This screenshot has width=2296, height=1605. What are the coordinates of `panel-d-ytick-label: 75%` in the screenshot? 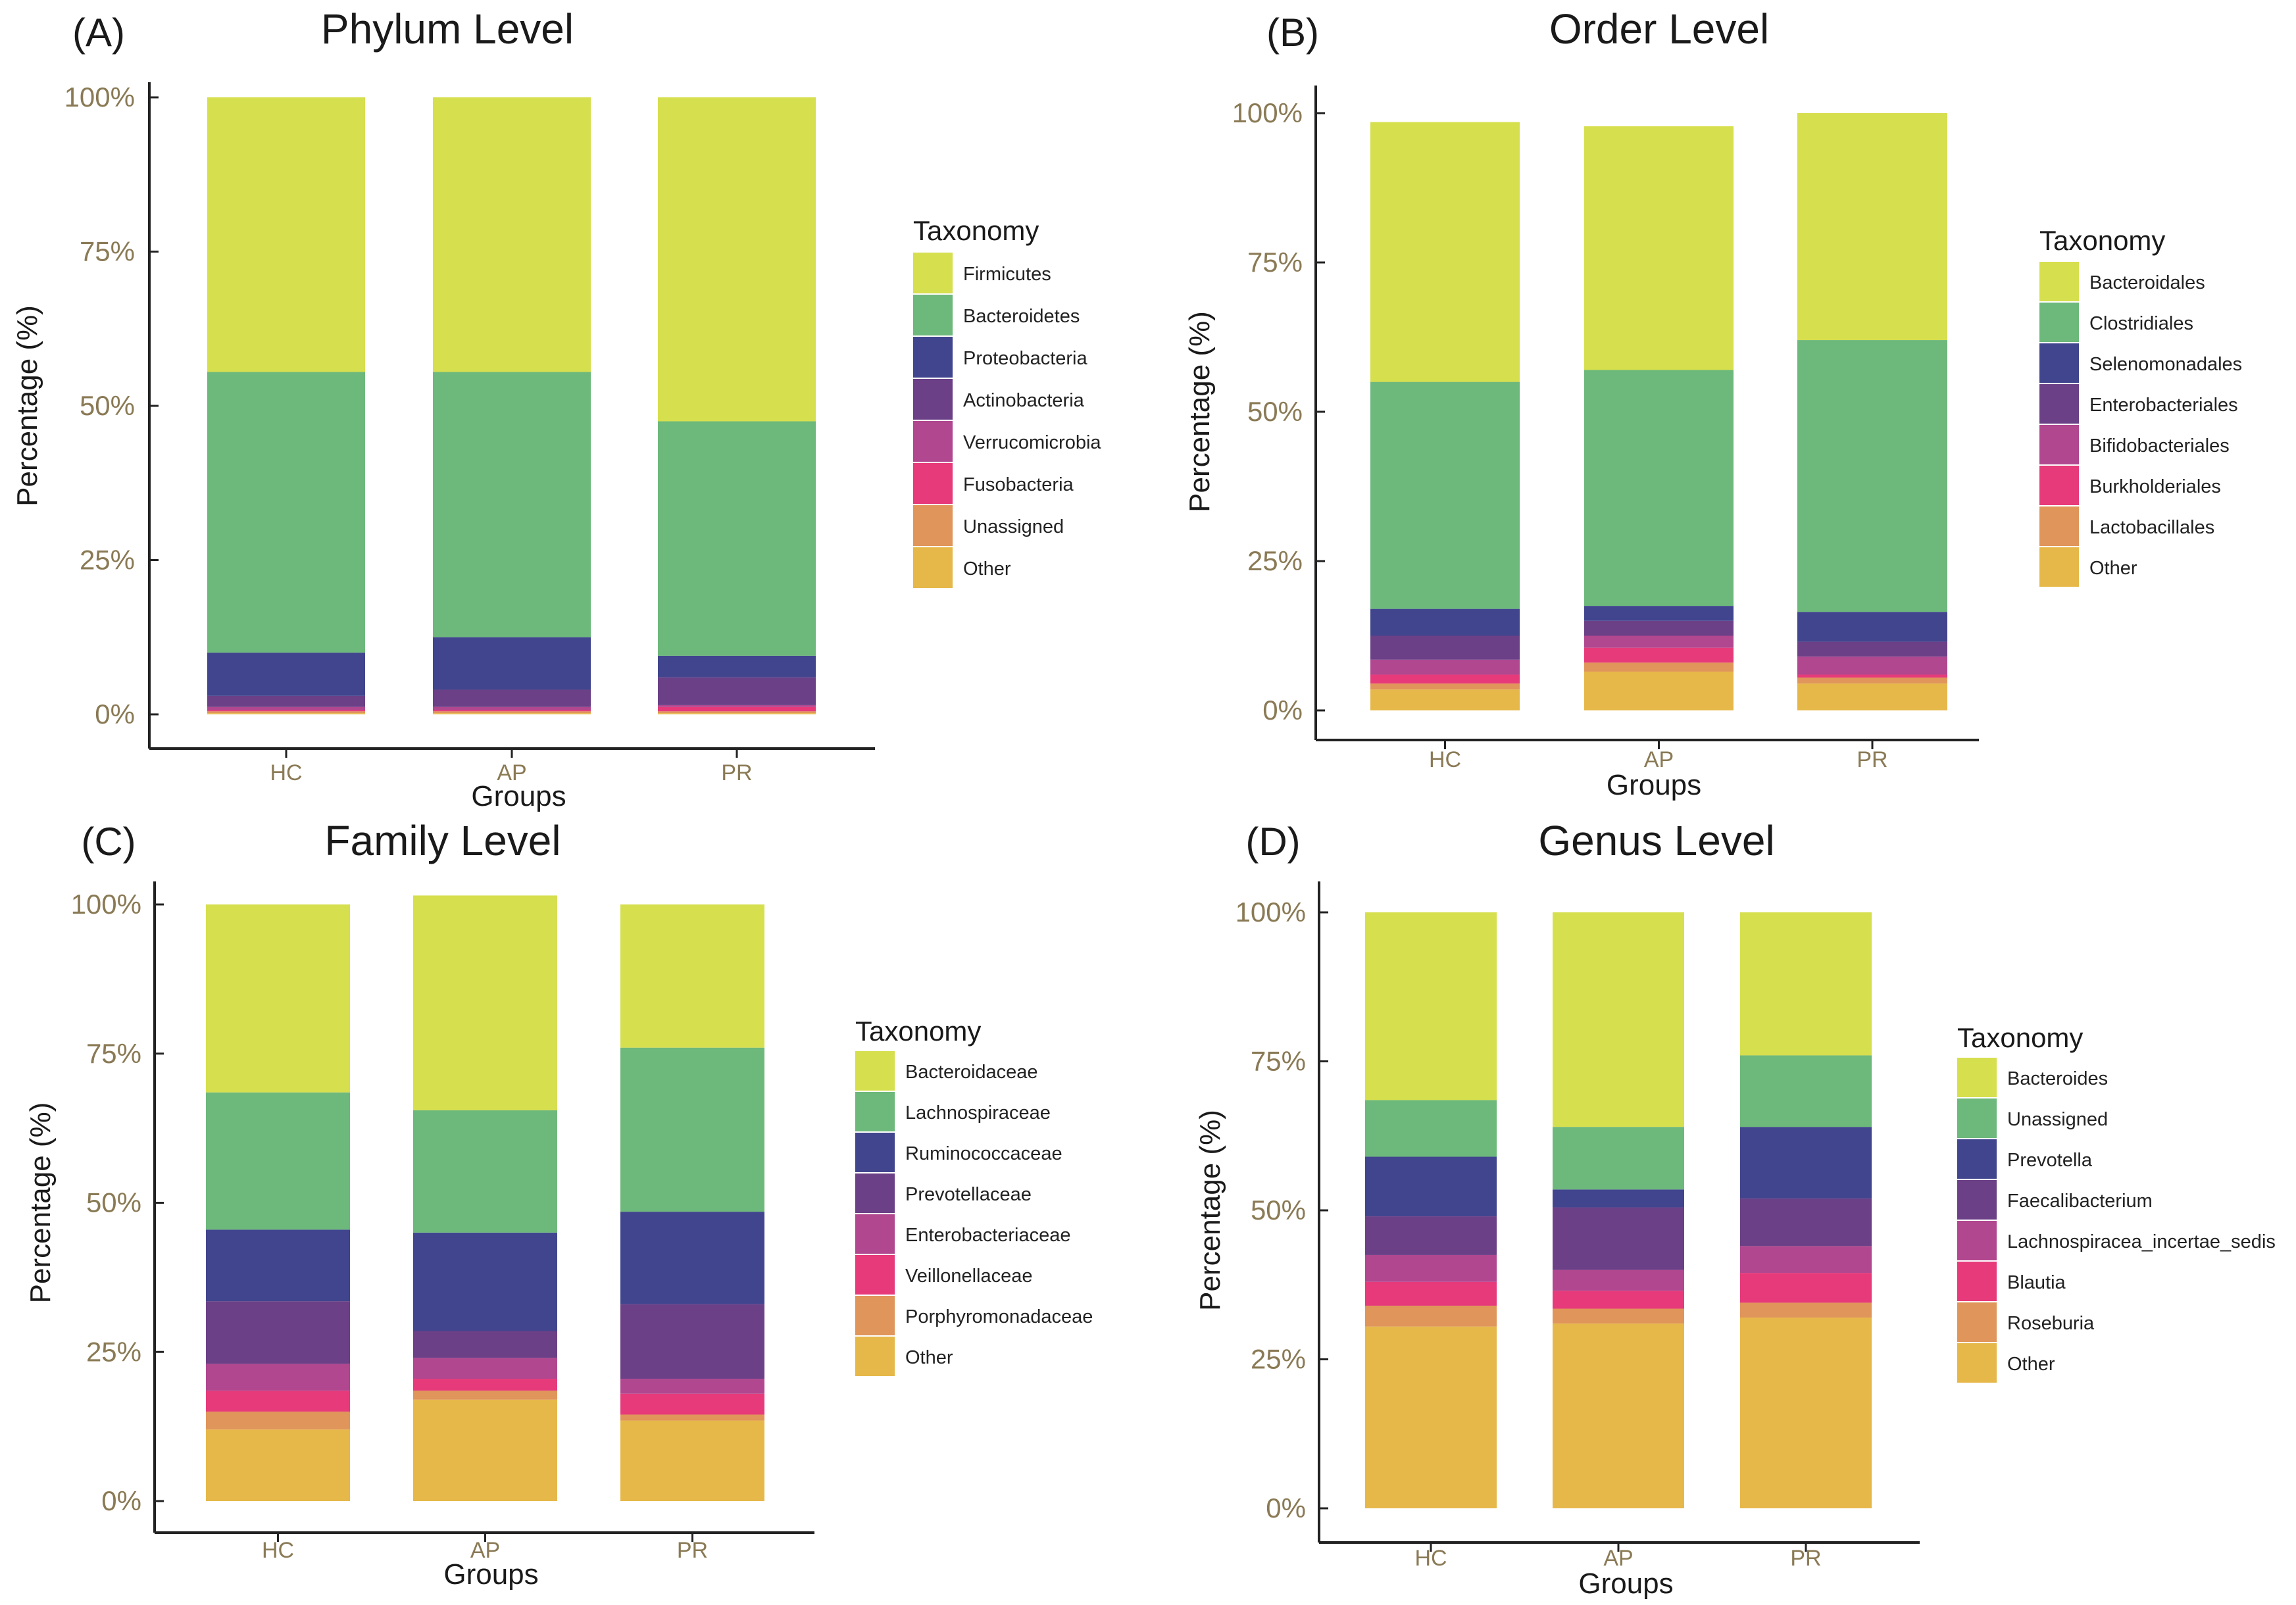 It's located at (1278, 1061).